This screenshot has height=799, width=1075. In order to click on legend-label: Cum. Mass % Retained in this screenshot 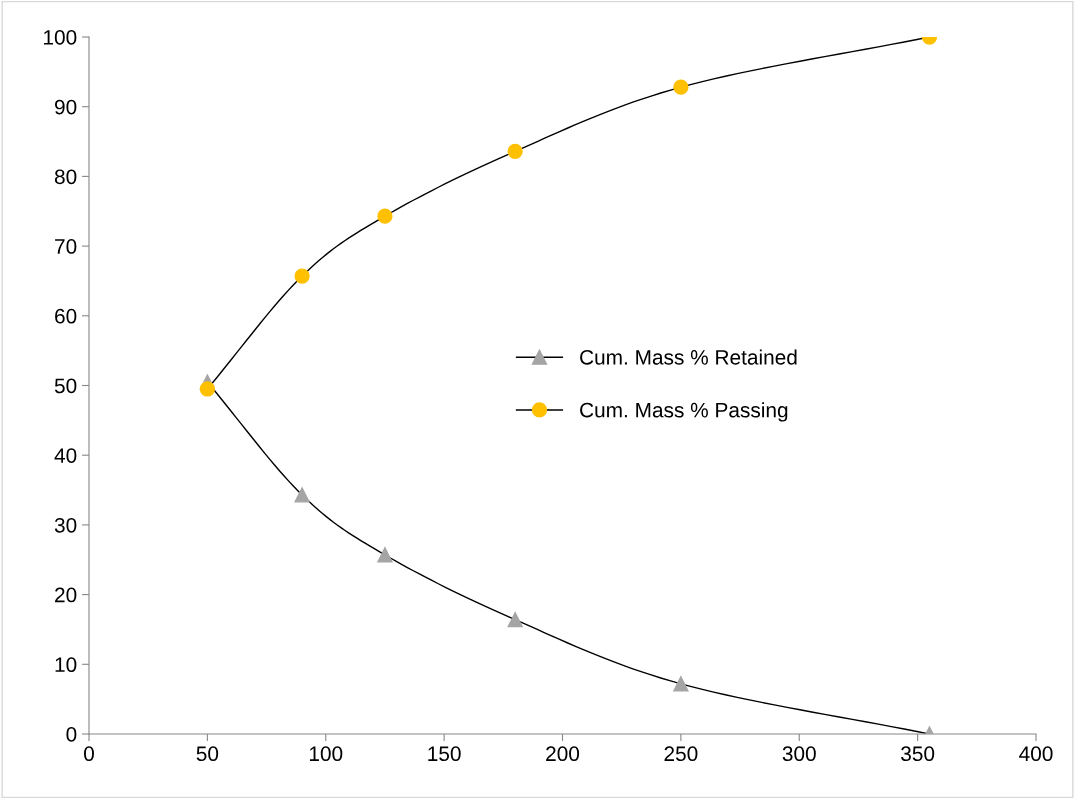, I will do `click(688, 357)`.